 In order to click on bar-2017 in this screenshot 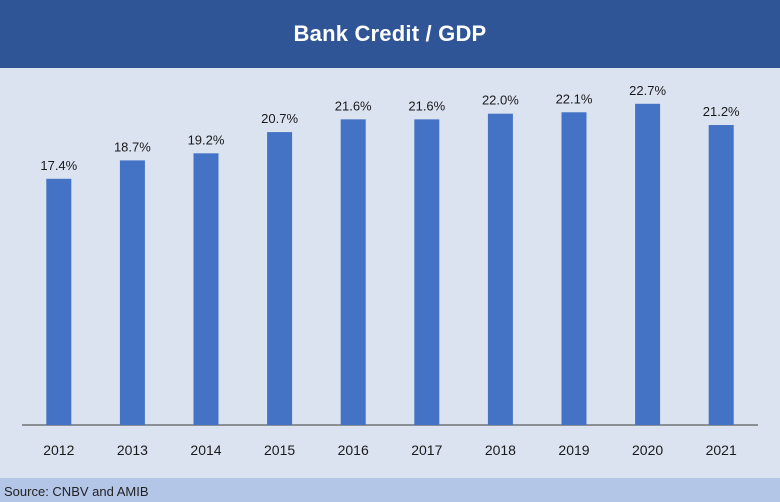, I will do `click(427, 272)`.